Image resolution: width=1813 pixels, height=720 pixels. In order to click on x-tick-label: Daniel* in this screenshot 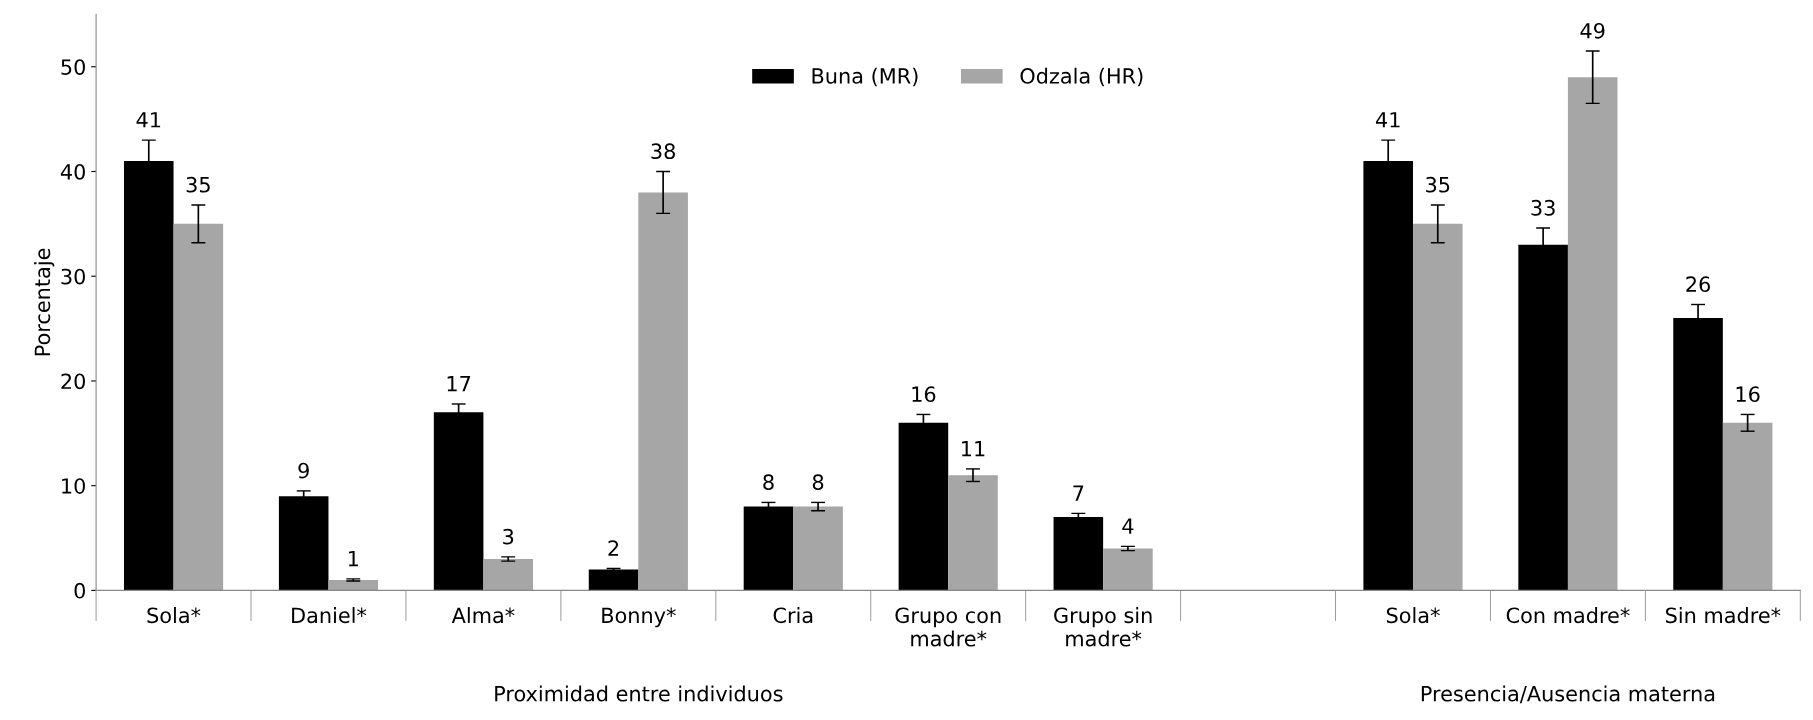, I will do `click(329, 615)`.